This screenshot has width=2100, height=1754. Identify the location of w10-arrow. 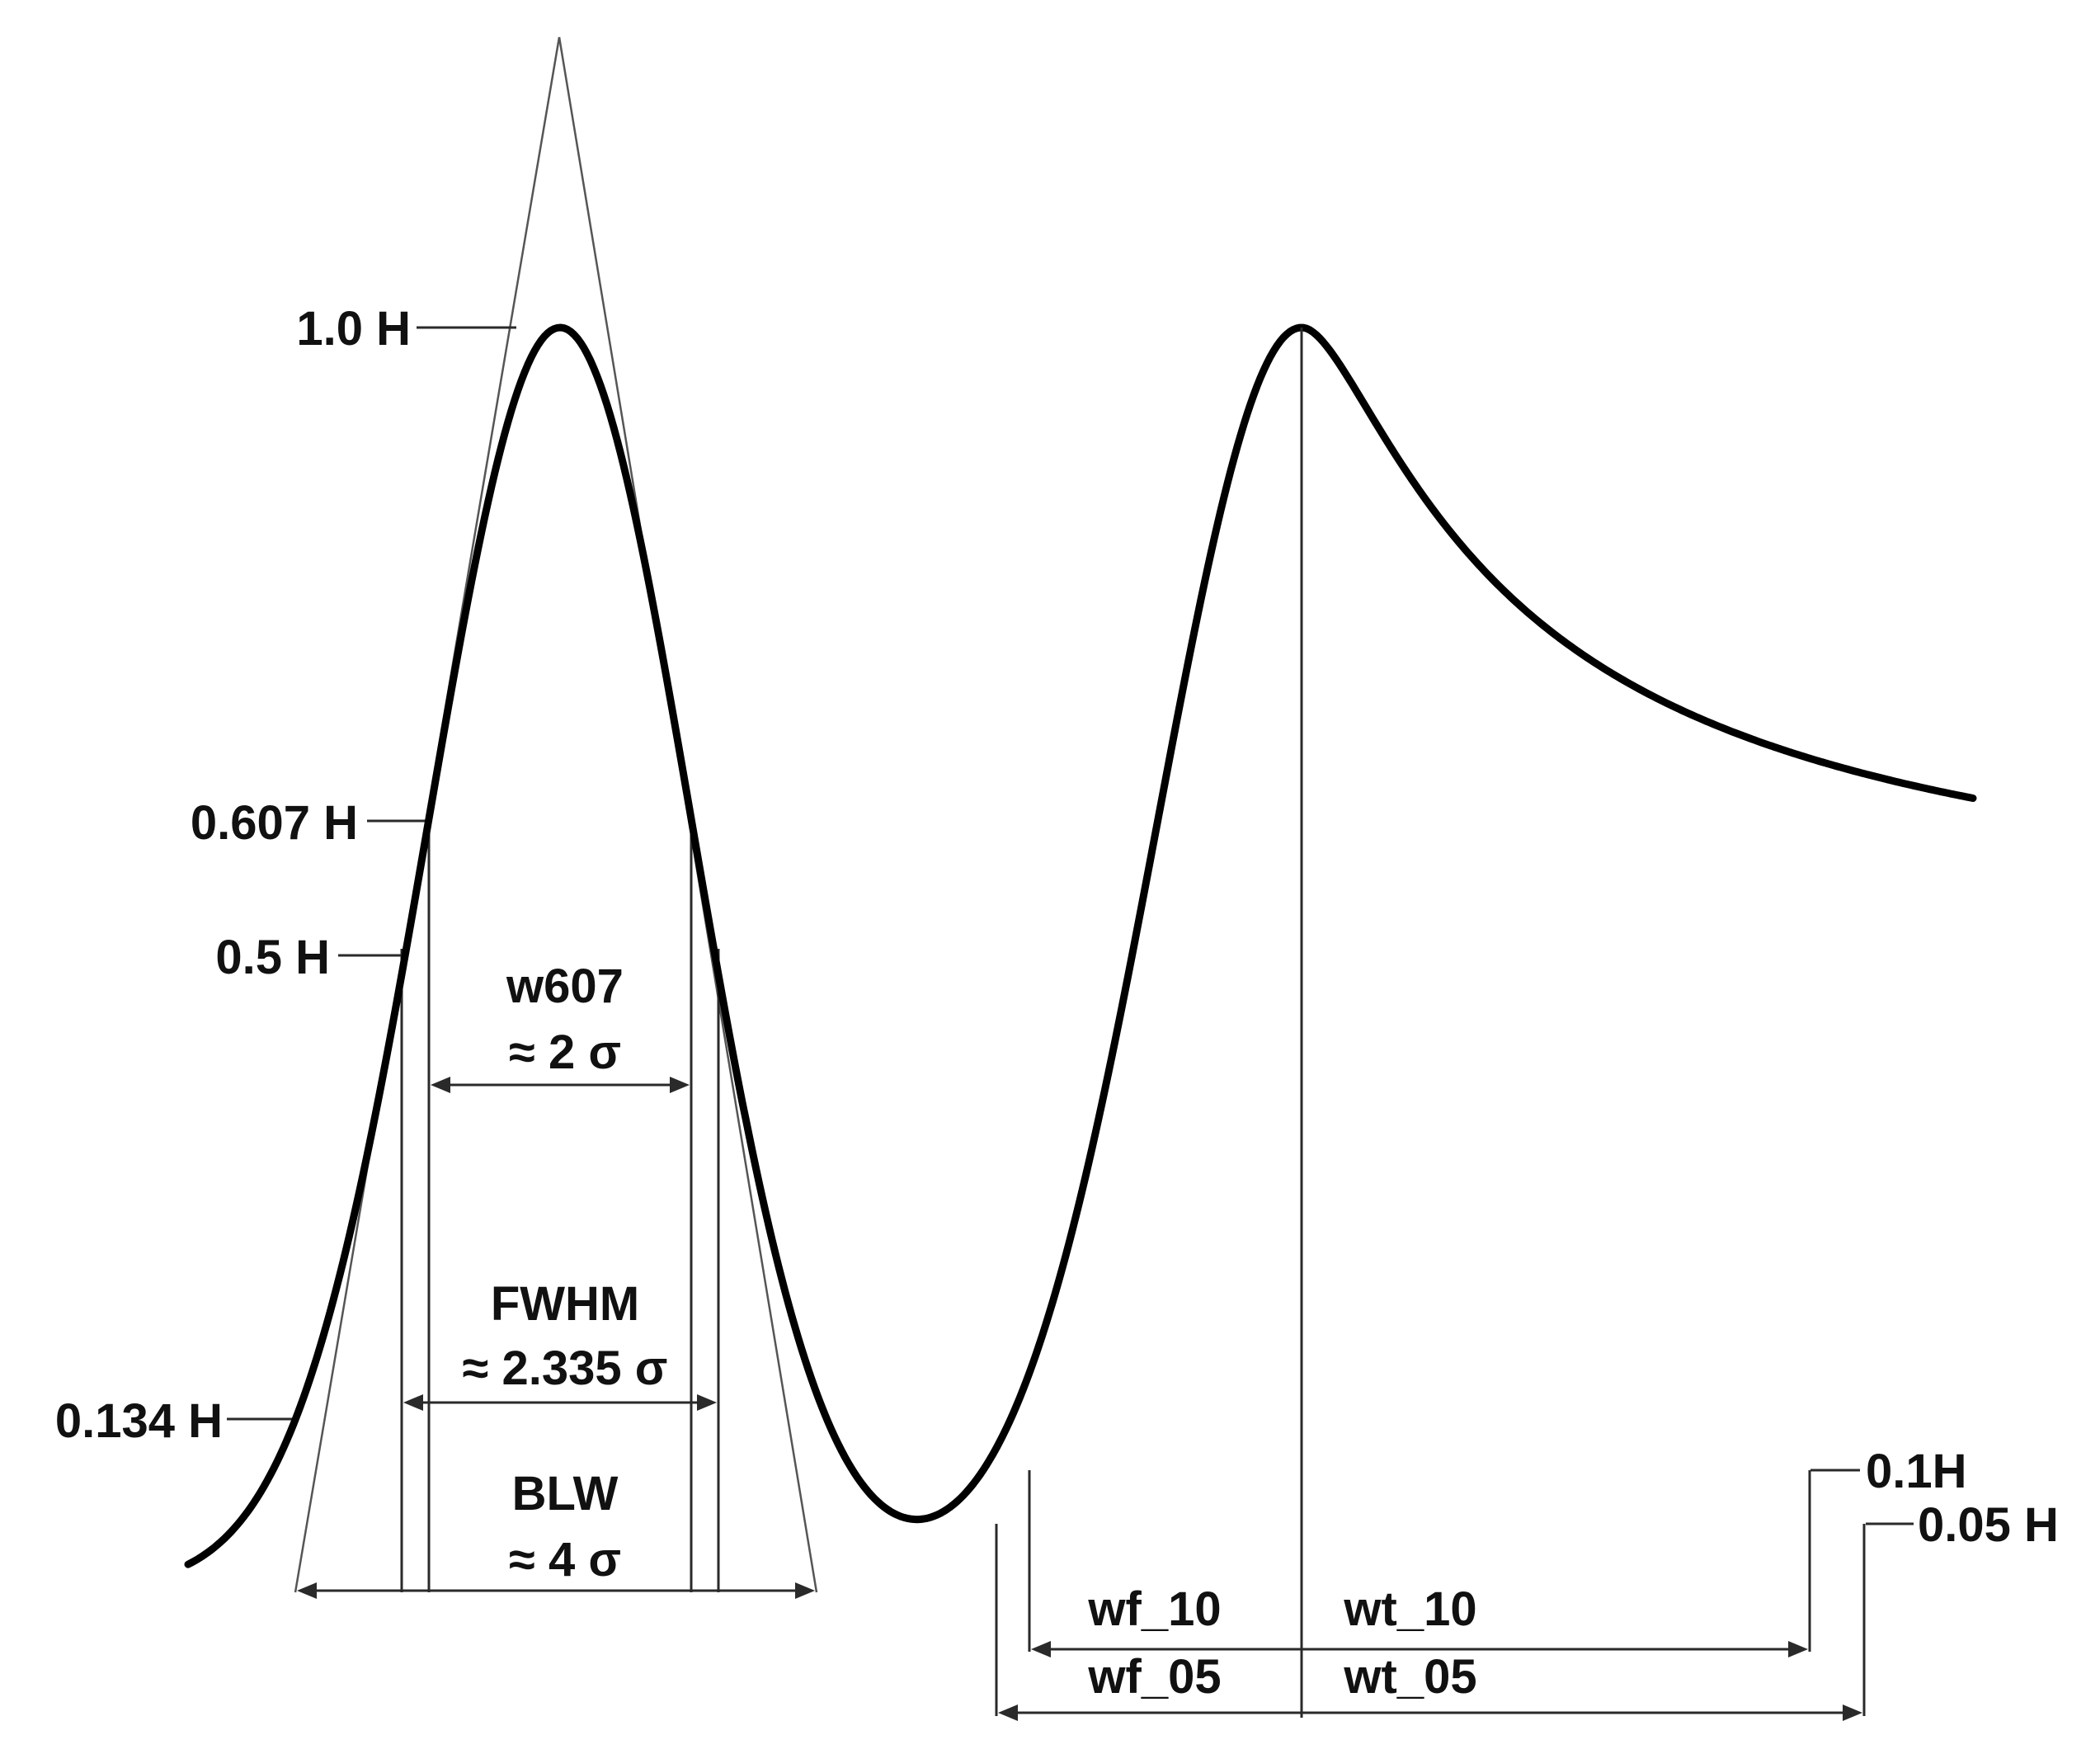
(1419, 1649).